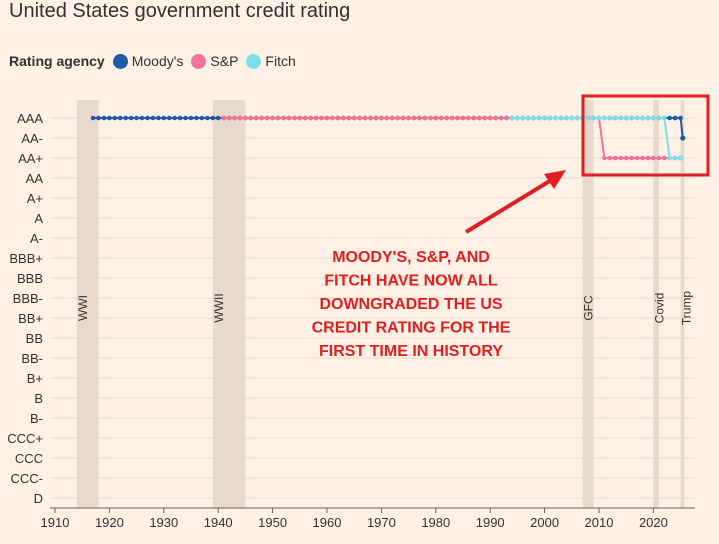  What do you see at coordinates (271, 61) in the screenshot?
I see `legend-item-fitch: Fitch` at bounding box center [271, 61].